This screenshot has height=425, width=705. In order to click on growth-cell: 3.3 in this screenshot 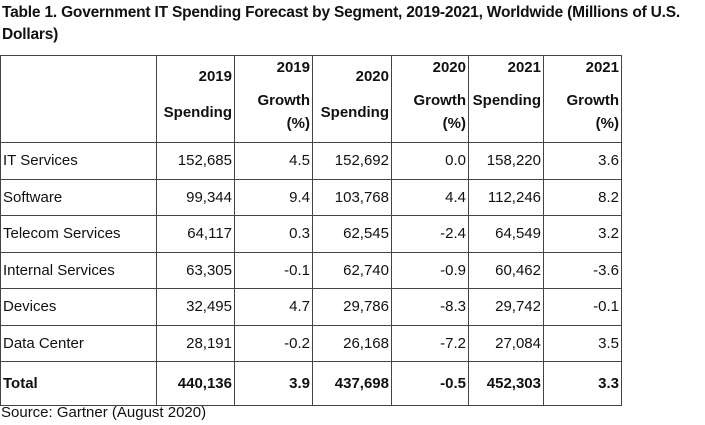, I will do `click(582, 383)`.